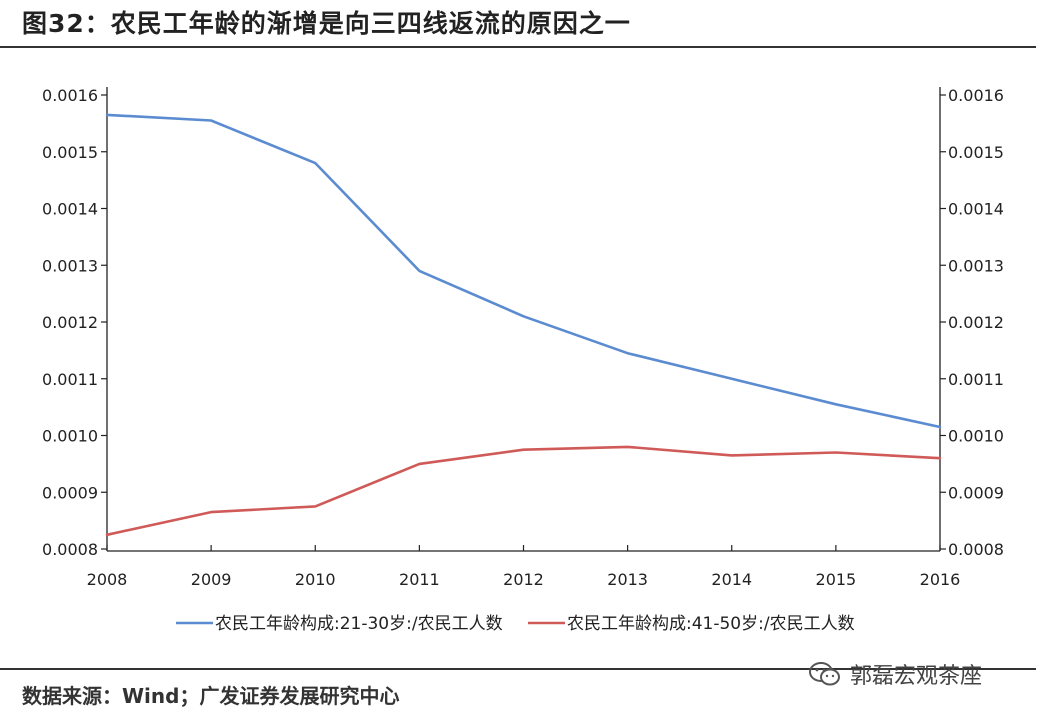 This screenshot has height=721, width=1051. Describe the element at coordinates (211, 579) in the screenshot. I see `x-tick-label: 2009` at that location.